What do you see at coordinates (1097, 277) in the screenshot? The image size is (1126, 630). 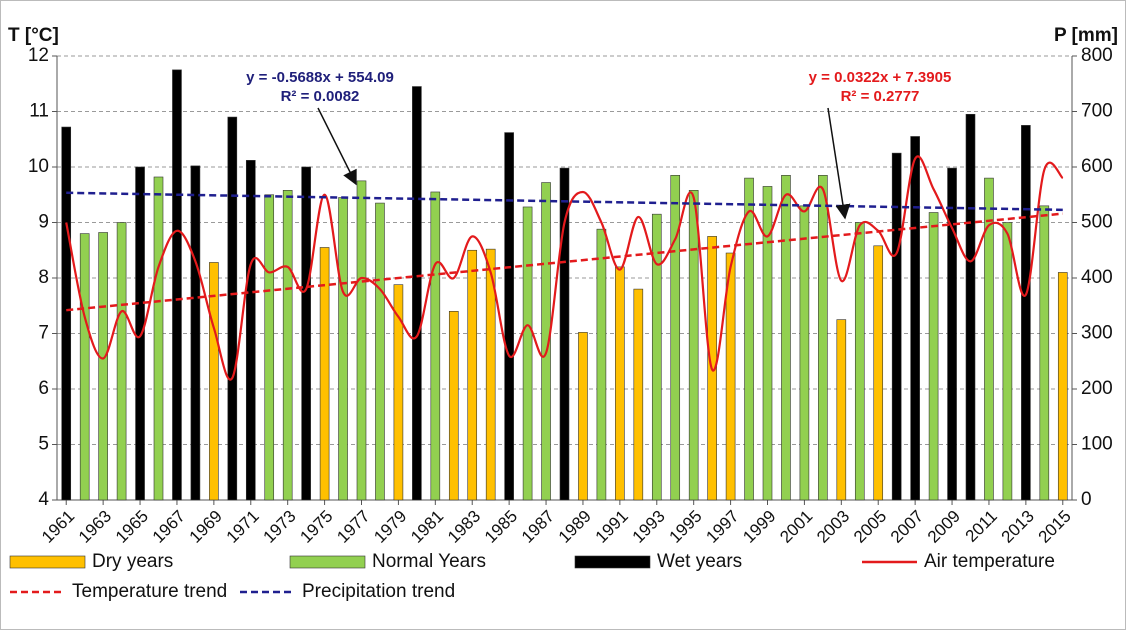 I see `y2-tick-label: 400` at bounding box center [1097, 277].